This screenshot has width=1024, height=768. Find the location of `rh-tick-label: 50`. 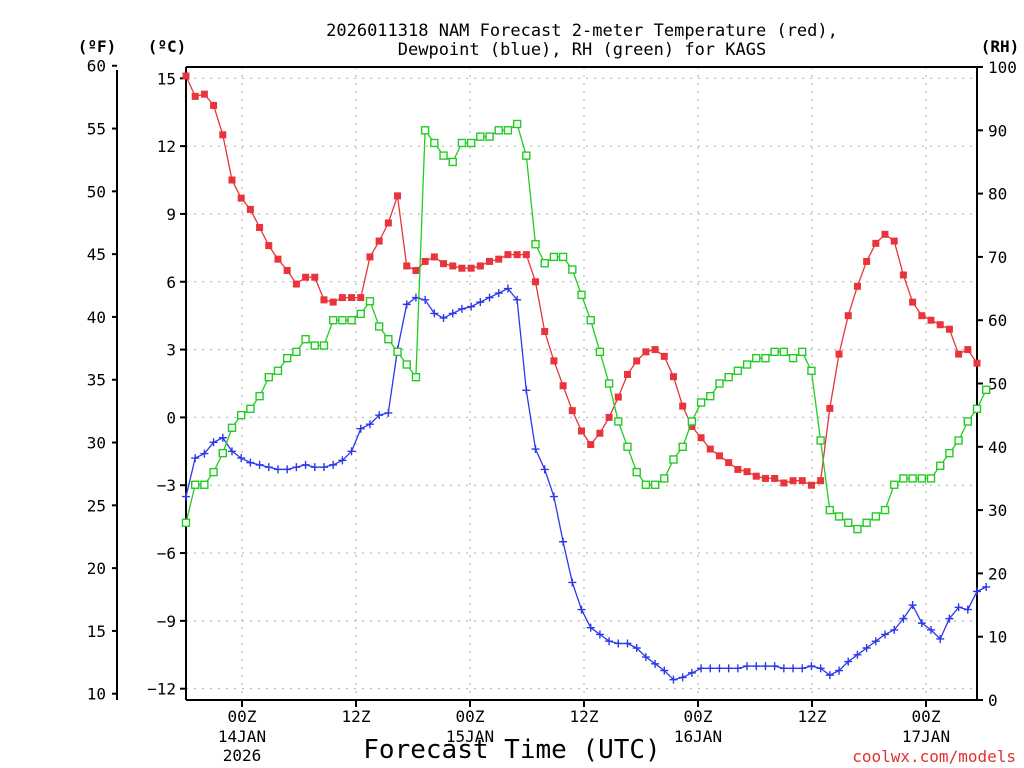

rh-tick-label: 50 is located at coordinates (997, 384).